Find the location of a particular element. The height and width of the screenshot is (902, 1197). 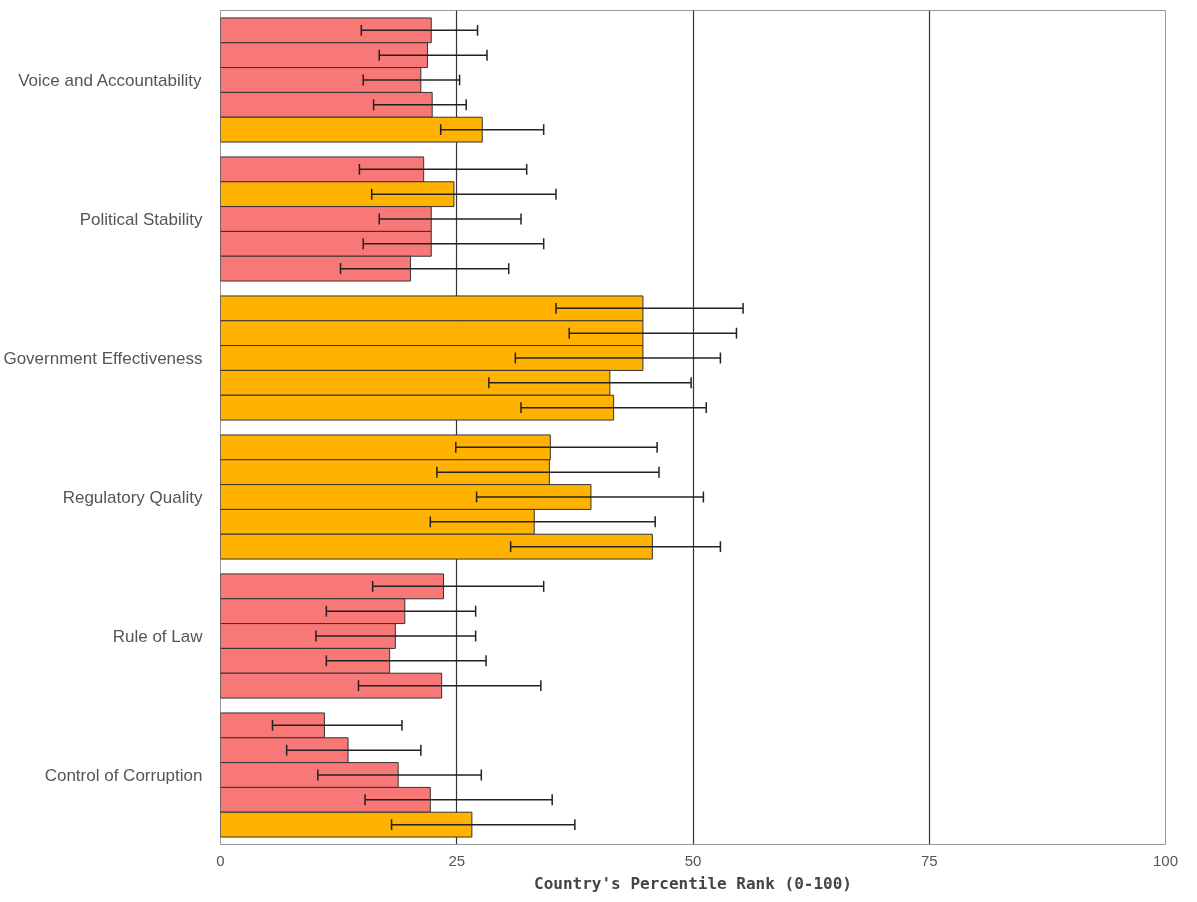

y-tick-label: Government Effectiveness is located at coordinates (103, 358).